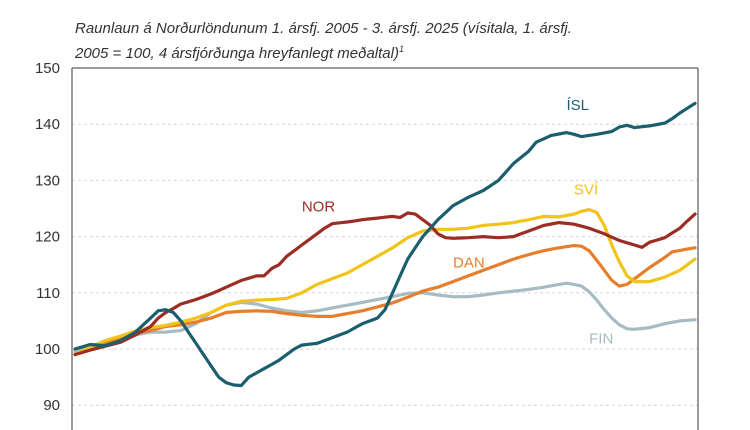  Describe the element at coordinates (469, 263) in the screenshot. I see `series-label-dan: DAN` at that location.